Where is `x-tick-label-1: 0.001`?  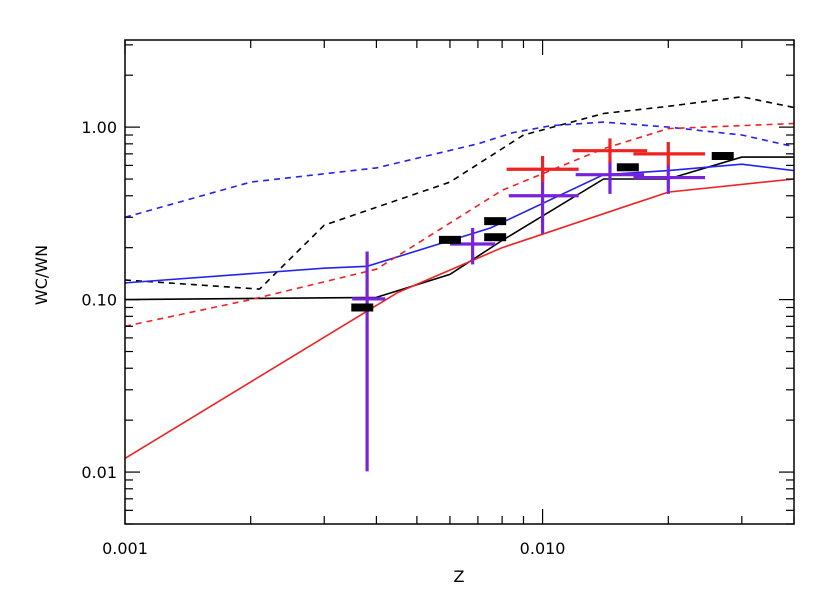 x-tick-label-1: 0.001 is located at coordinates (125, 548).